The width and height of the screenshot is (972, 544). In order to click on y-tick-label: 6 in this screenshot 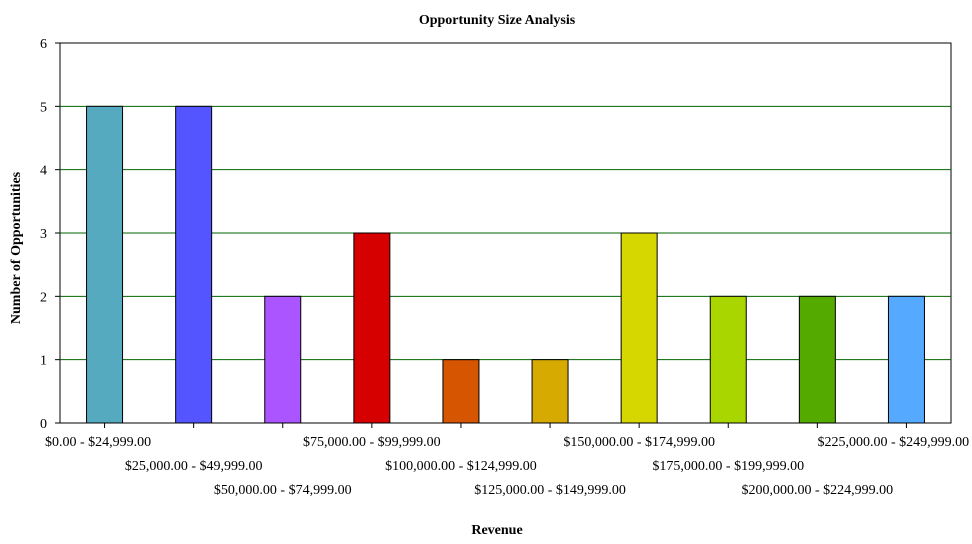, I will do `click(43, 44)`.